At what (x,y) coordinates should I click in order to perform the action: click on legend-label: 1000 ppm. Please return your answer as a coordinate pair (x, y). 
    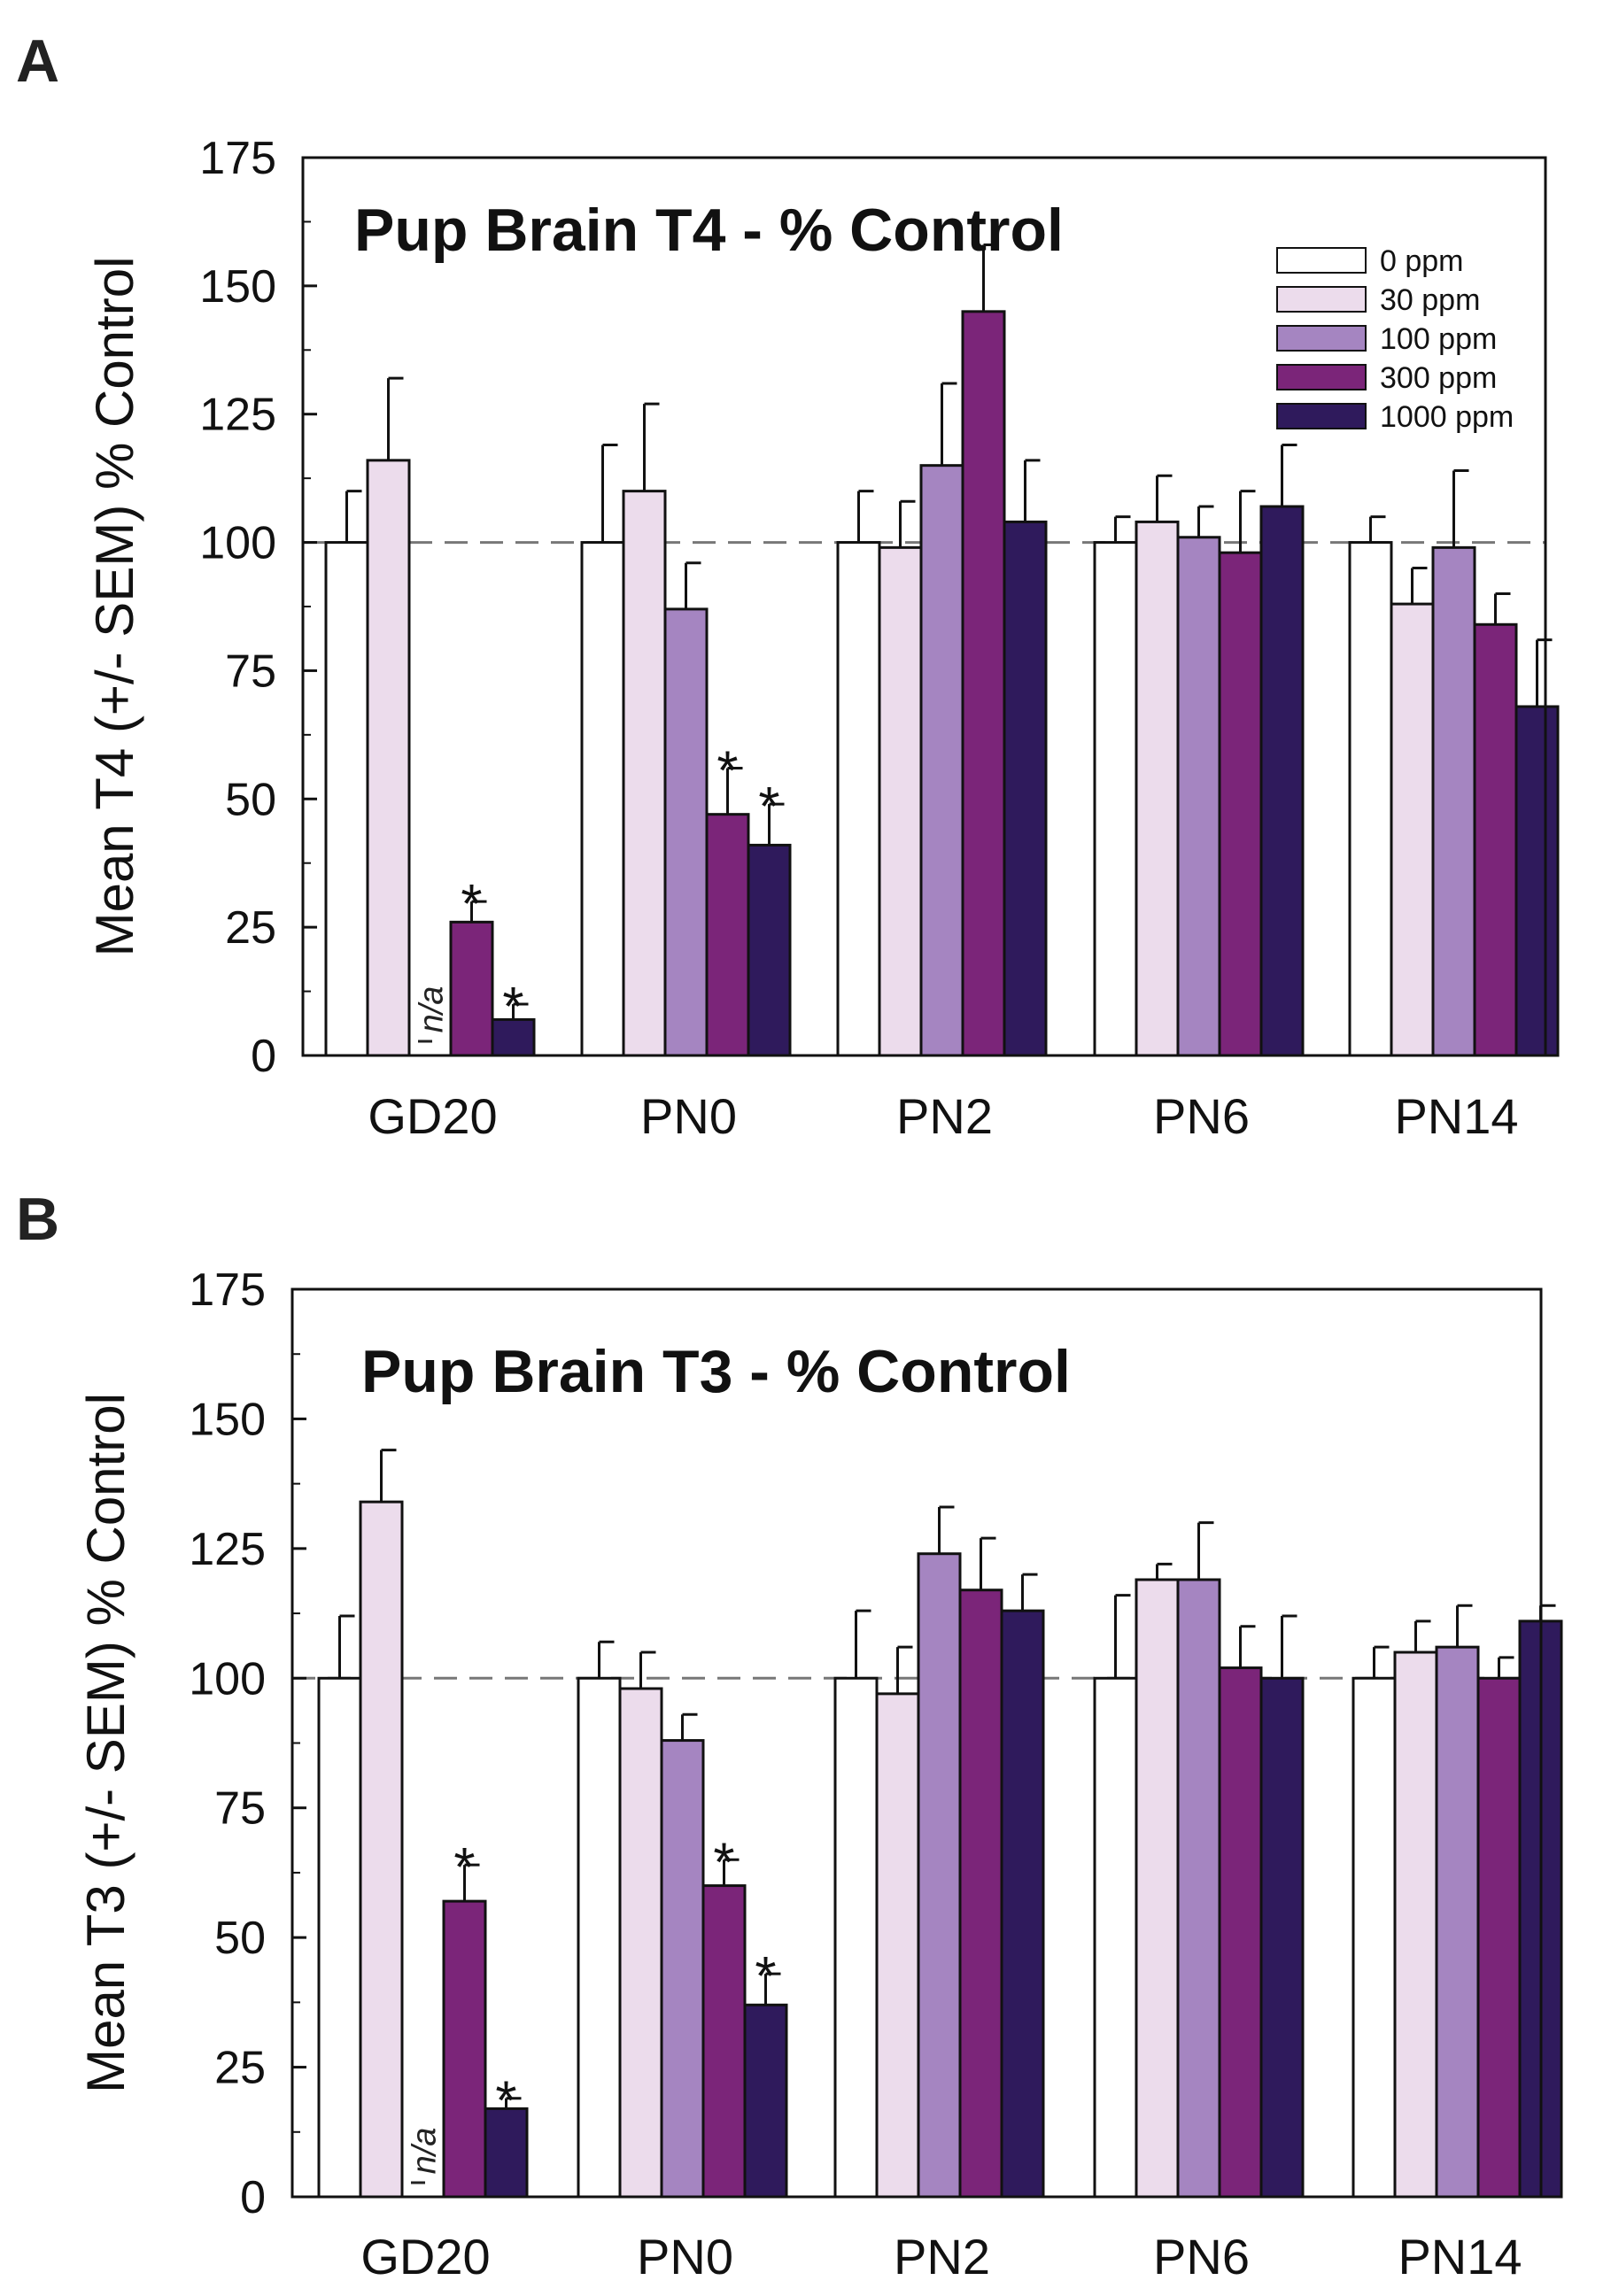
    Looking at the image, I should click on (1447, 417).